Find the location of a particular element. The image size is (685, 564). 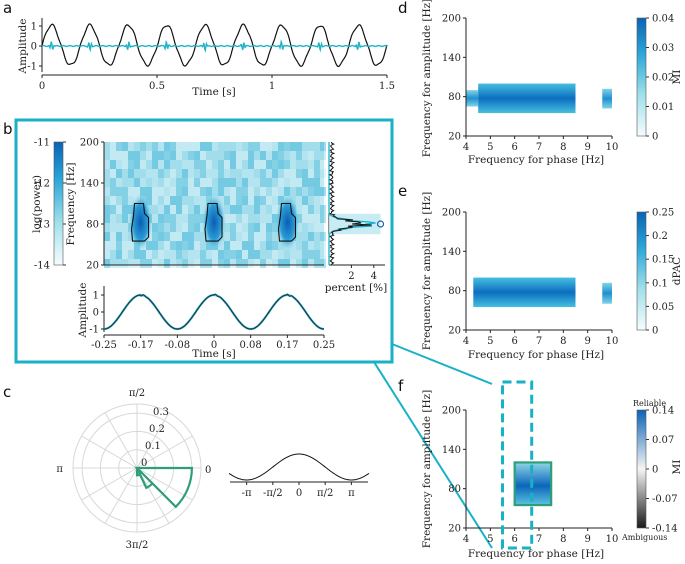

tick-label-phase-y: 1 is located at coordinates (96, 296).